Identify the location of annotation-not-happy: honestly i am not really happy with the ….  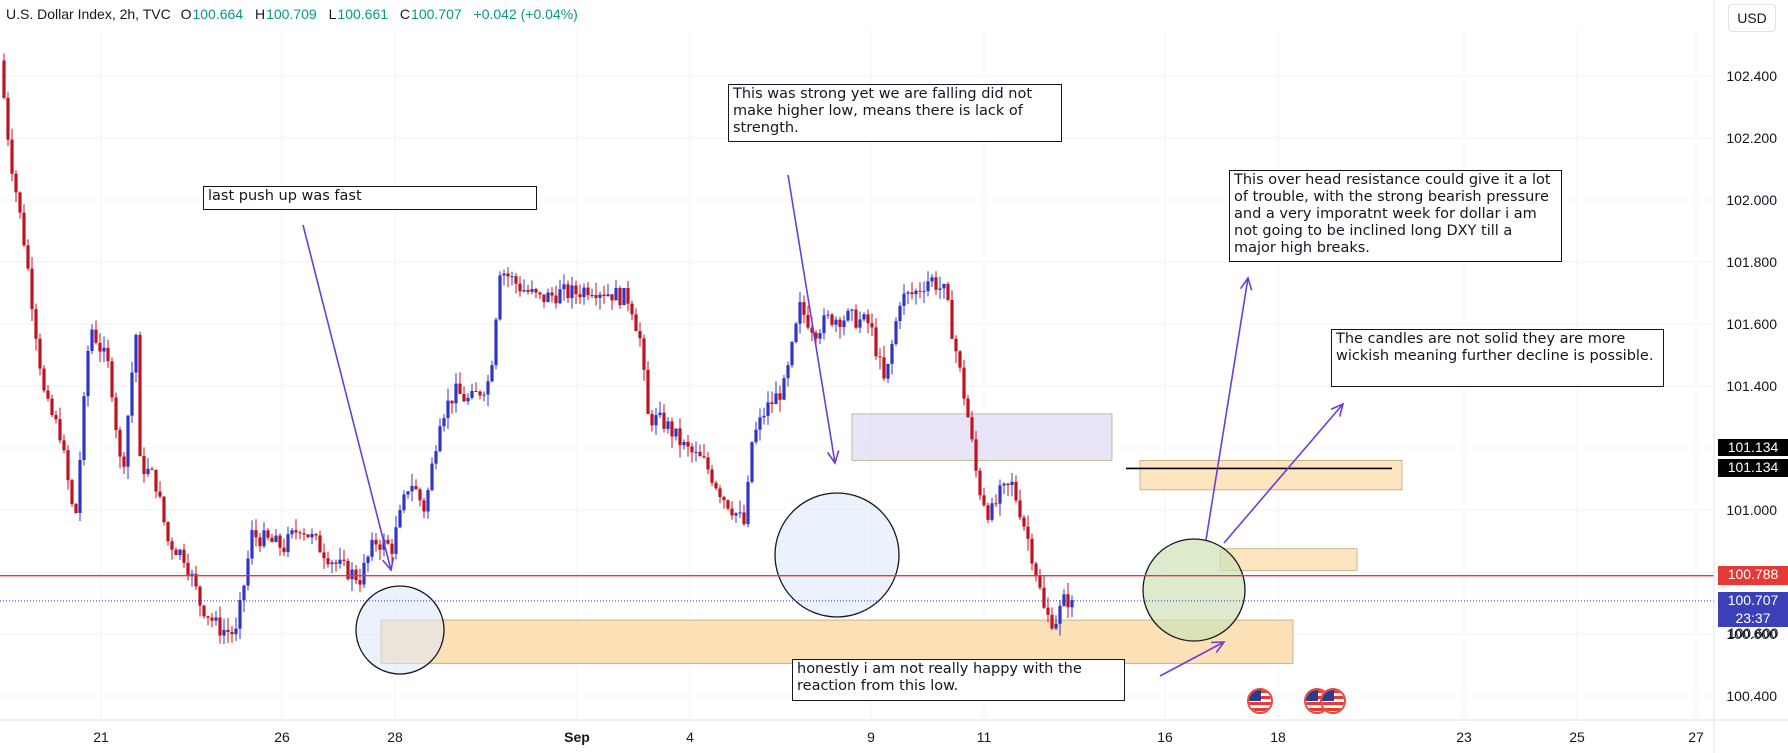
(958, 680).